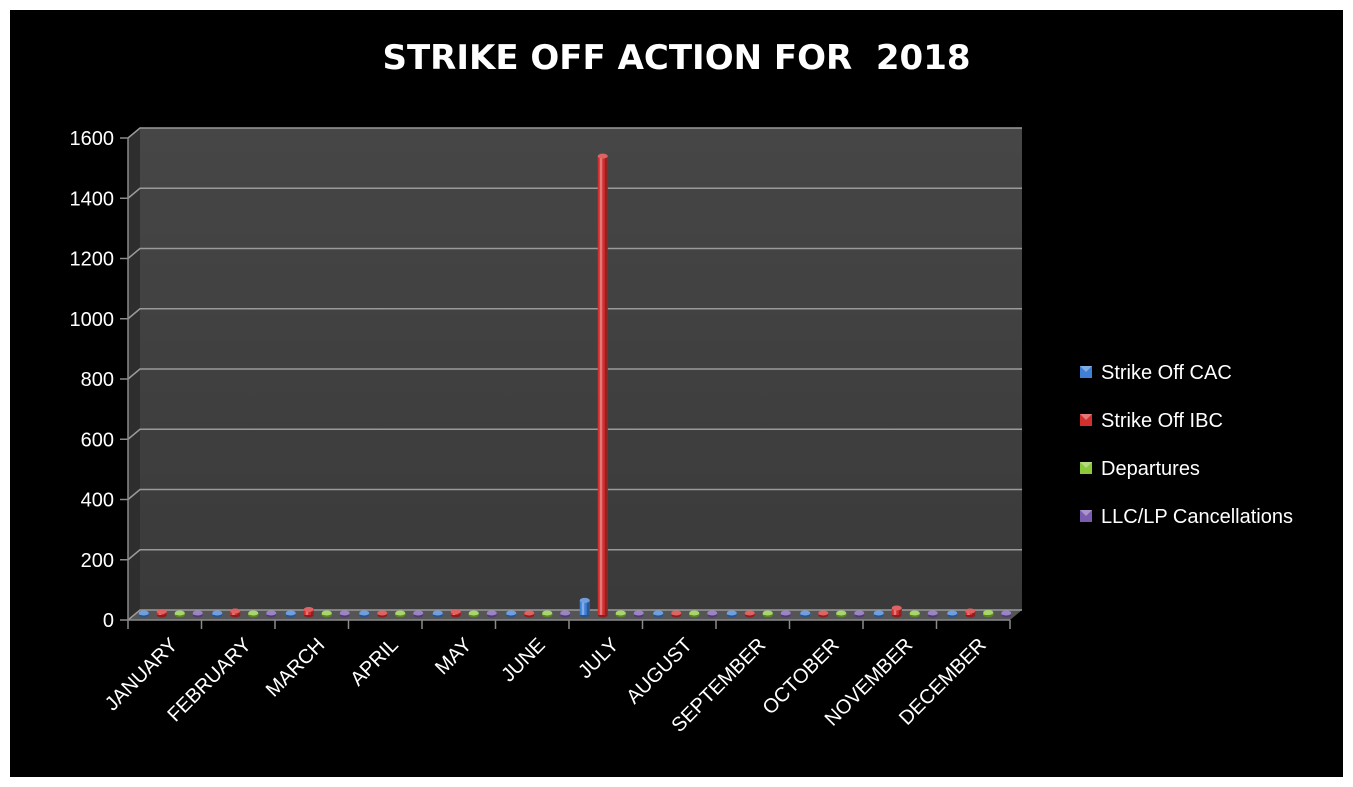 The height and width of the screenshot is (787, 1353). I want to click on bar-february-llc-lp-cancellations, so click(271, 614).